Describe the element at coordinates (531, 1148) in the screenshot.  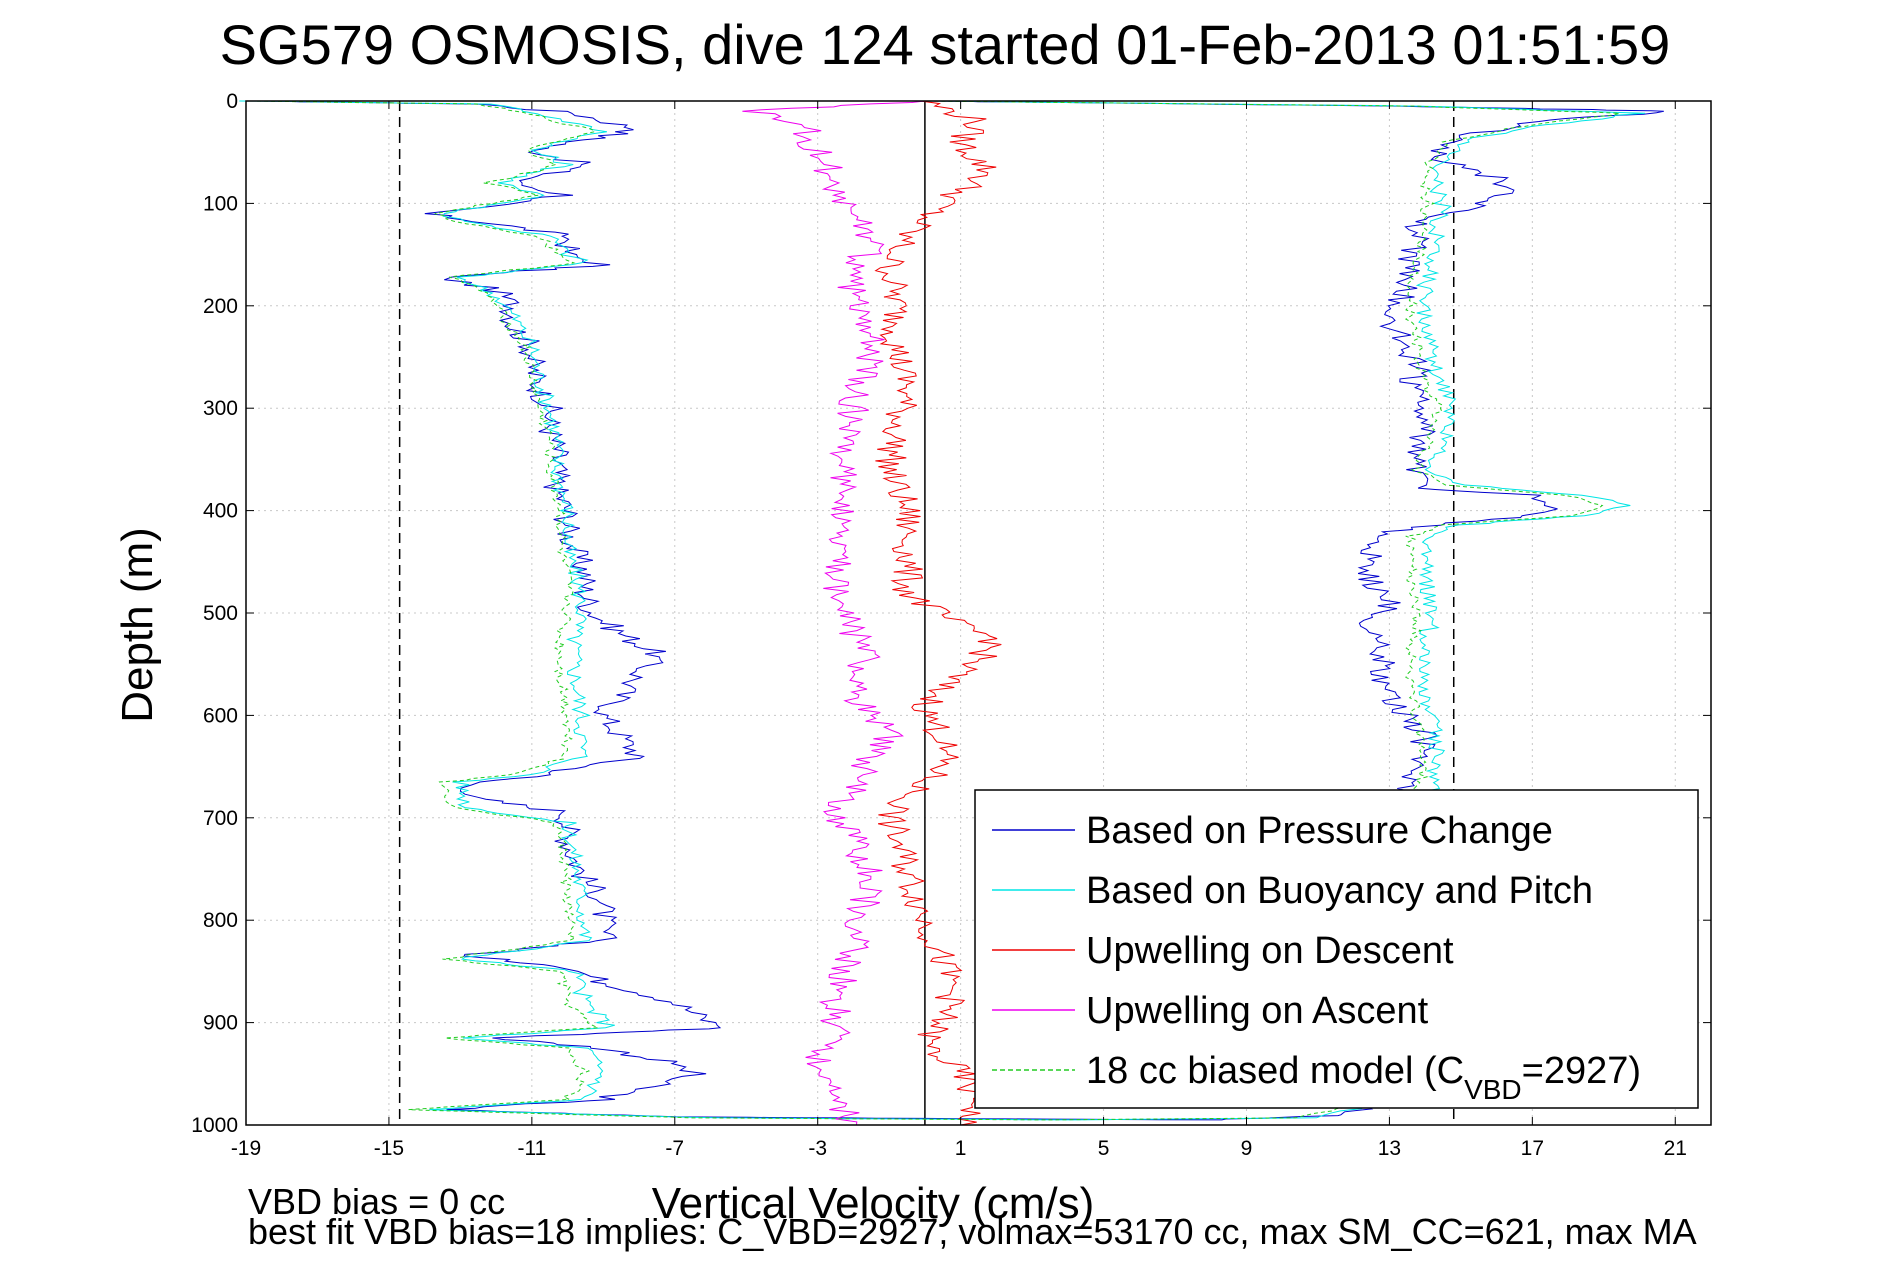
I see `x-tick-label: -11` at that location.